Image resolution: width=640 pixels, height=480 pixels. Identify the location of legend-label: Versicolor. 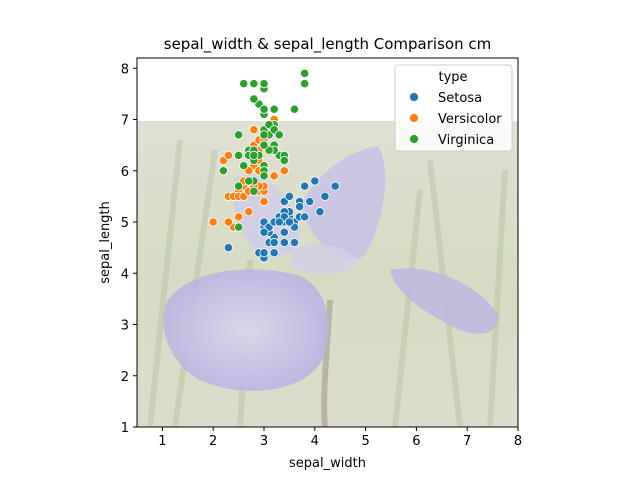
(470, 119).